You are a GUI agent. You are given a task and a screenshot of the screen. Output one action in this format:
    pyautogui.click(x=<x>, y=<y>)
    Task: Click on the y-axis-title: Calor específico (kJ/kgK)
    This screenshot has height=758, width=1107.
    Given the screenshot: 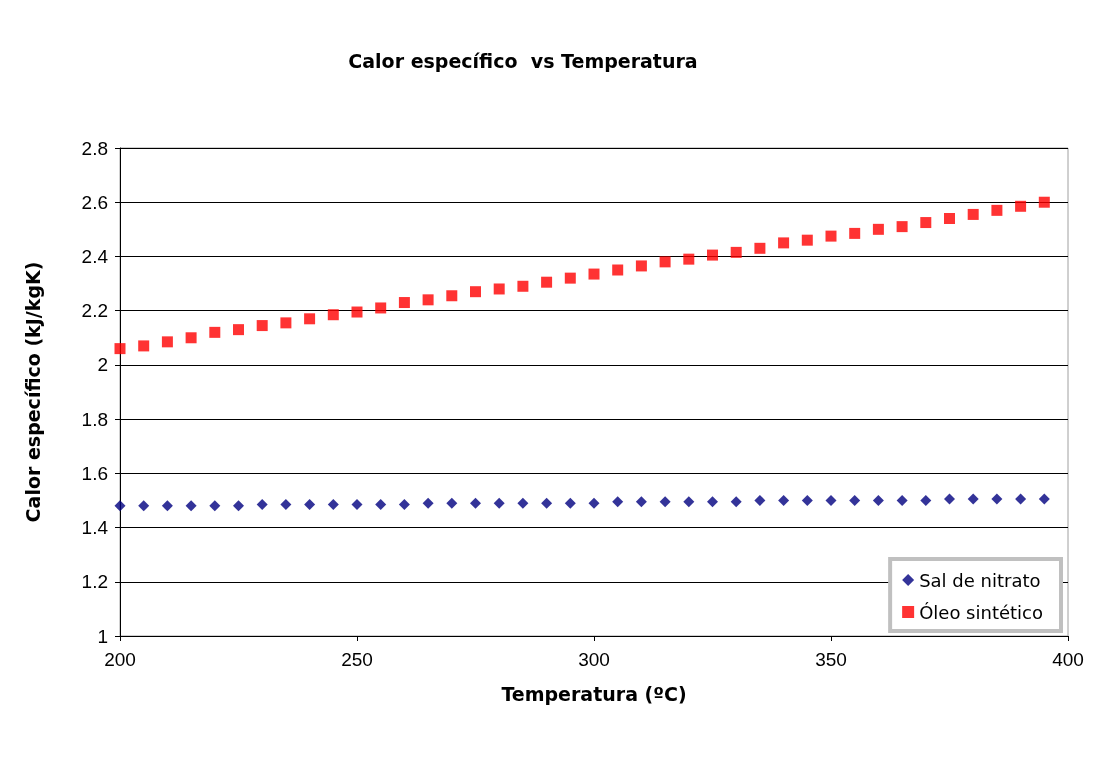 What is the action you would take?
    pyautogui.click(x=32, y=392)
    